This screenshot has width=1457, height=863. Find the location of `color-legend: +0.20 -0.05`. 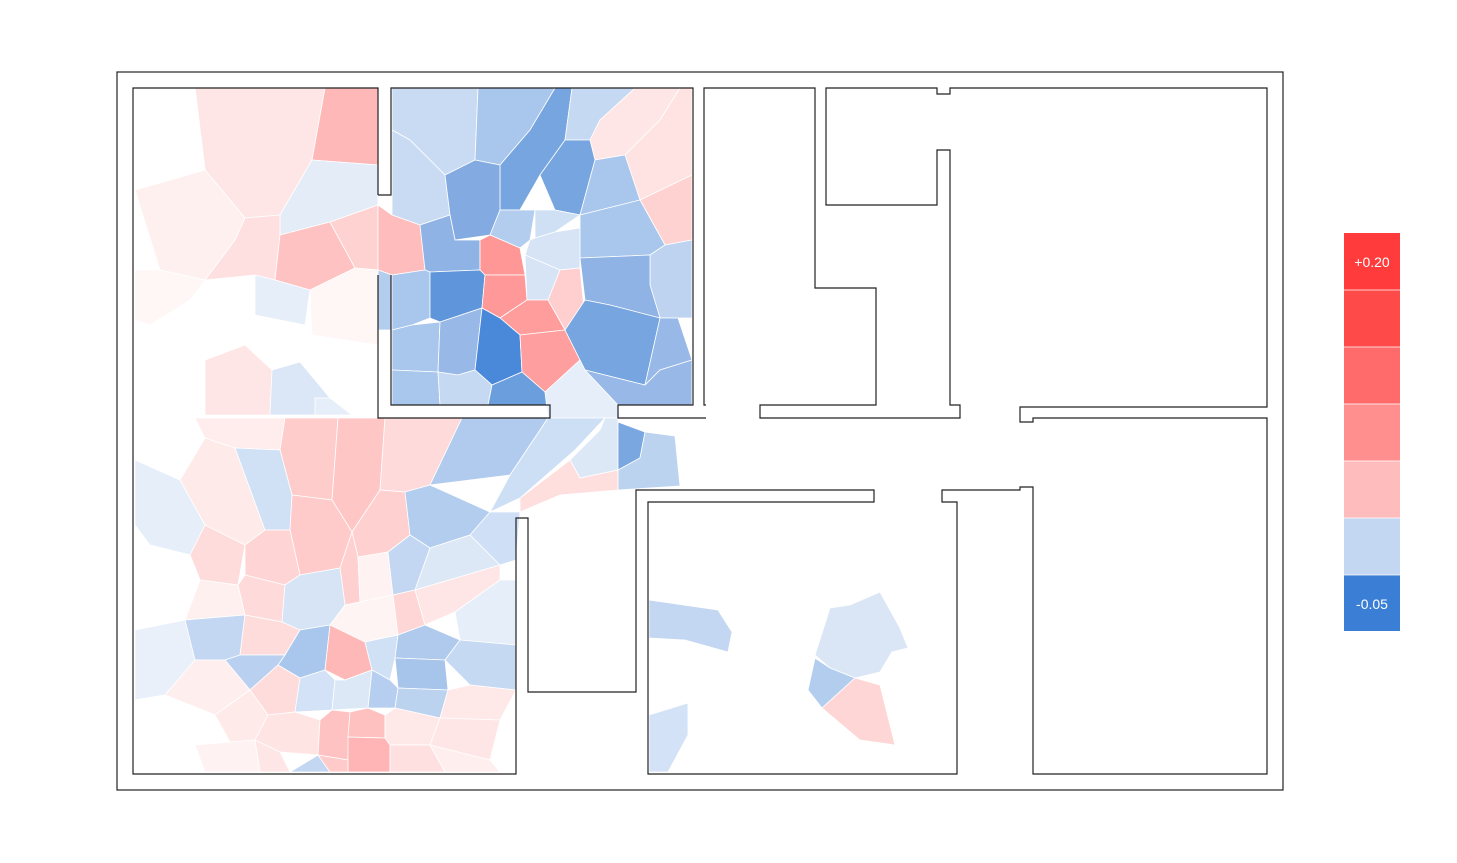

color-legend: +0.20 -0.05 is located at coordinates (1372, 432).